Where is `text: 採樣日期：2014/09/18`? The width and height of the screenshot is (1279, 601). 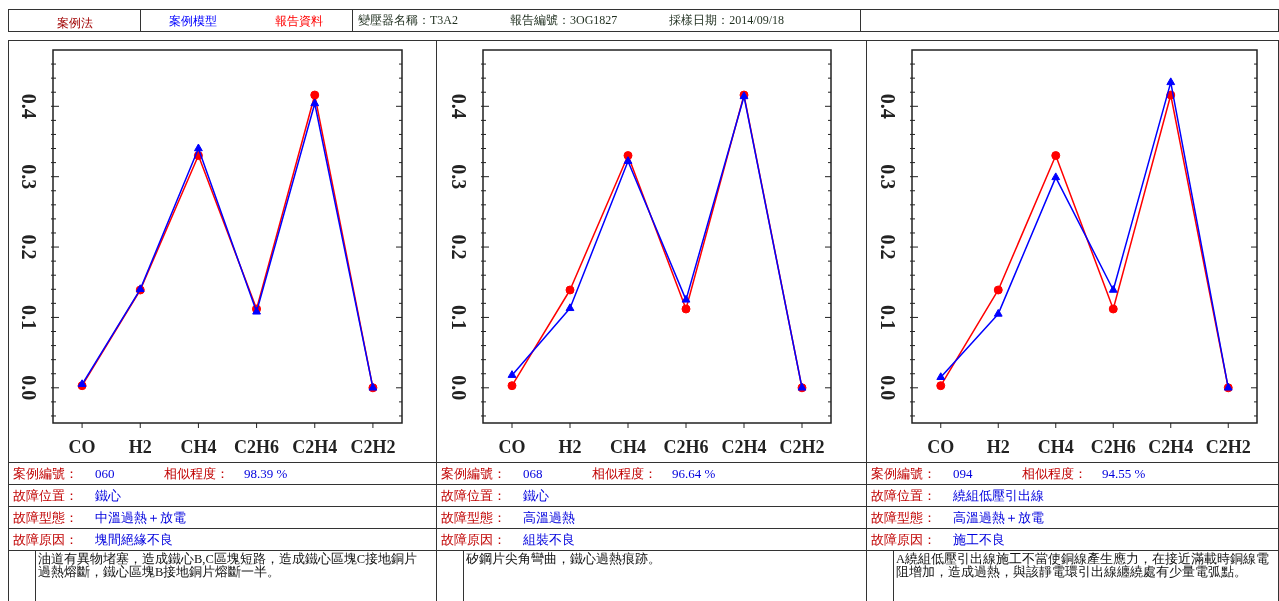
text: 採樣日期：2014/09/18 is located at coordinates (727, 20).